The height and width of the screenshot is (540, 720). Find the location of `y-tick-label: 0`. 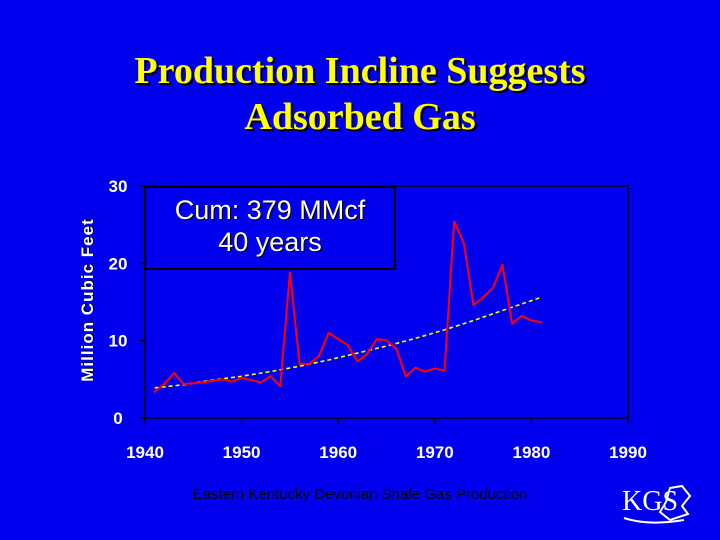

y-tick-label: 0 is located at coordinates (117, 418).